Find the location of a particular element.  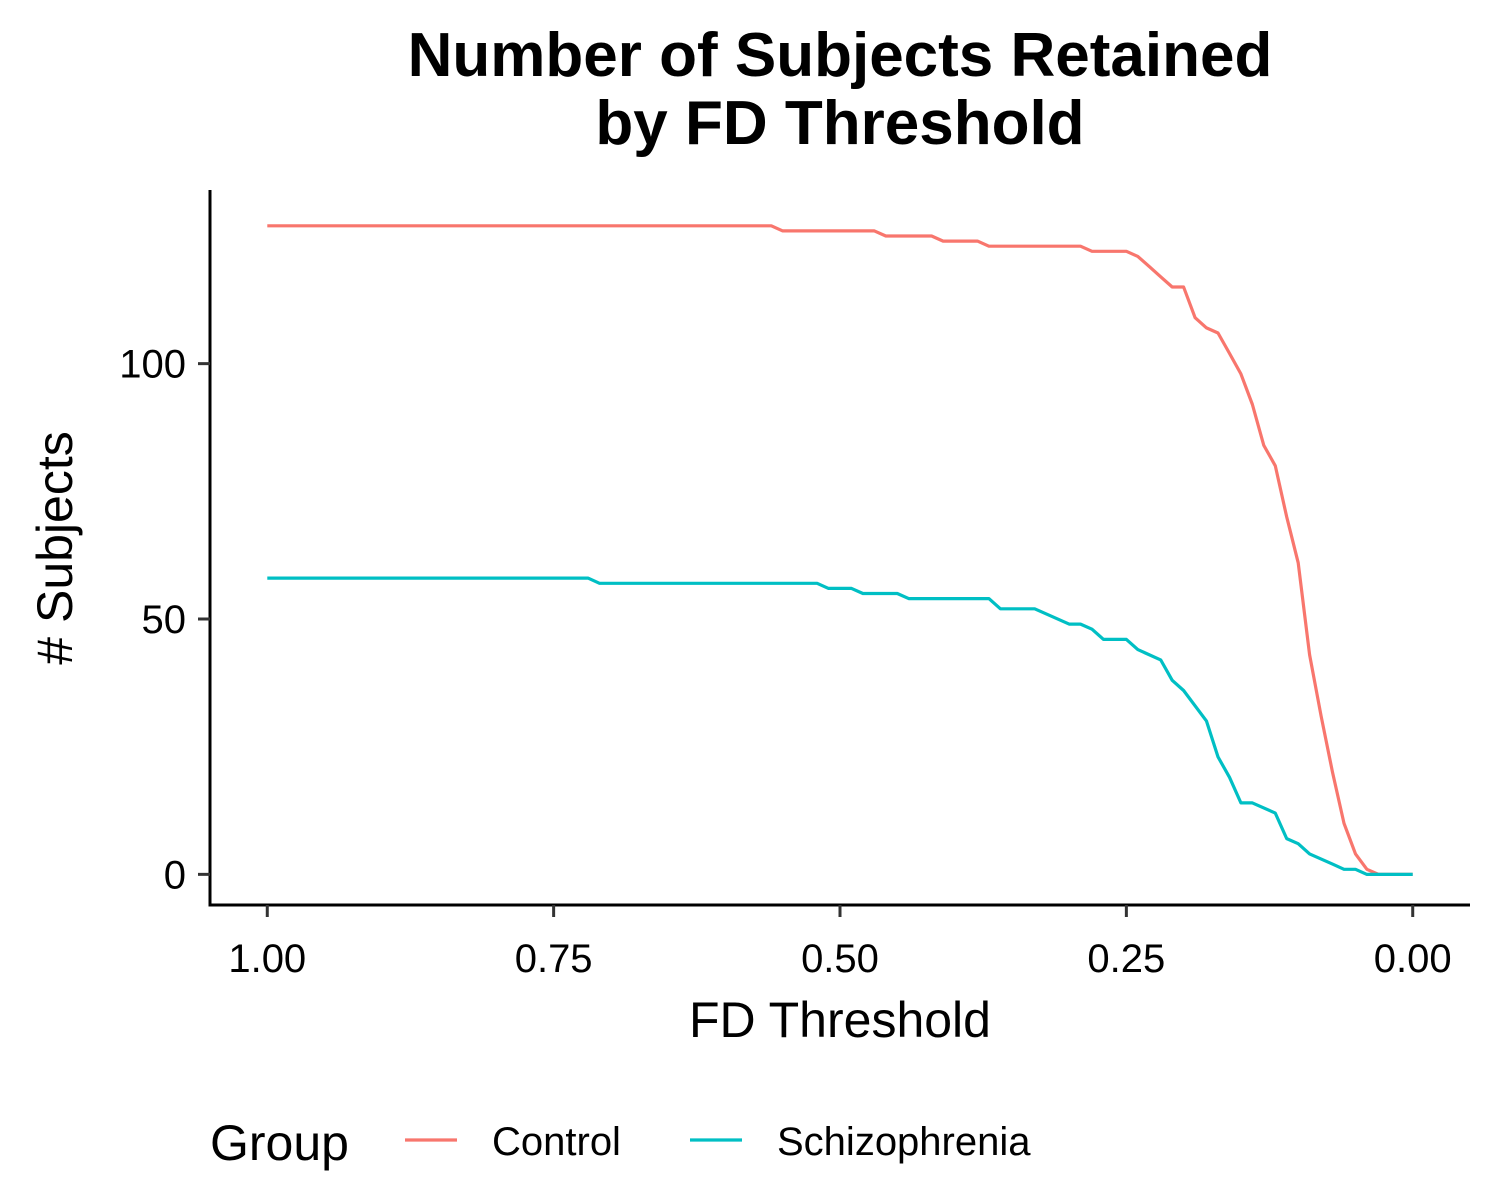

x-tick-label: 0.25 is located at coordinates (1126, 959).